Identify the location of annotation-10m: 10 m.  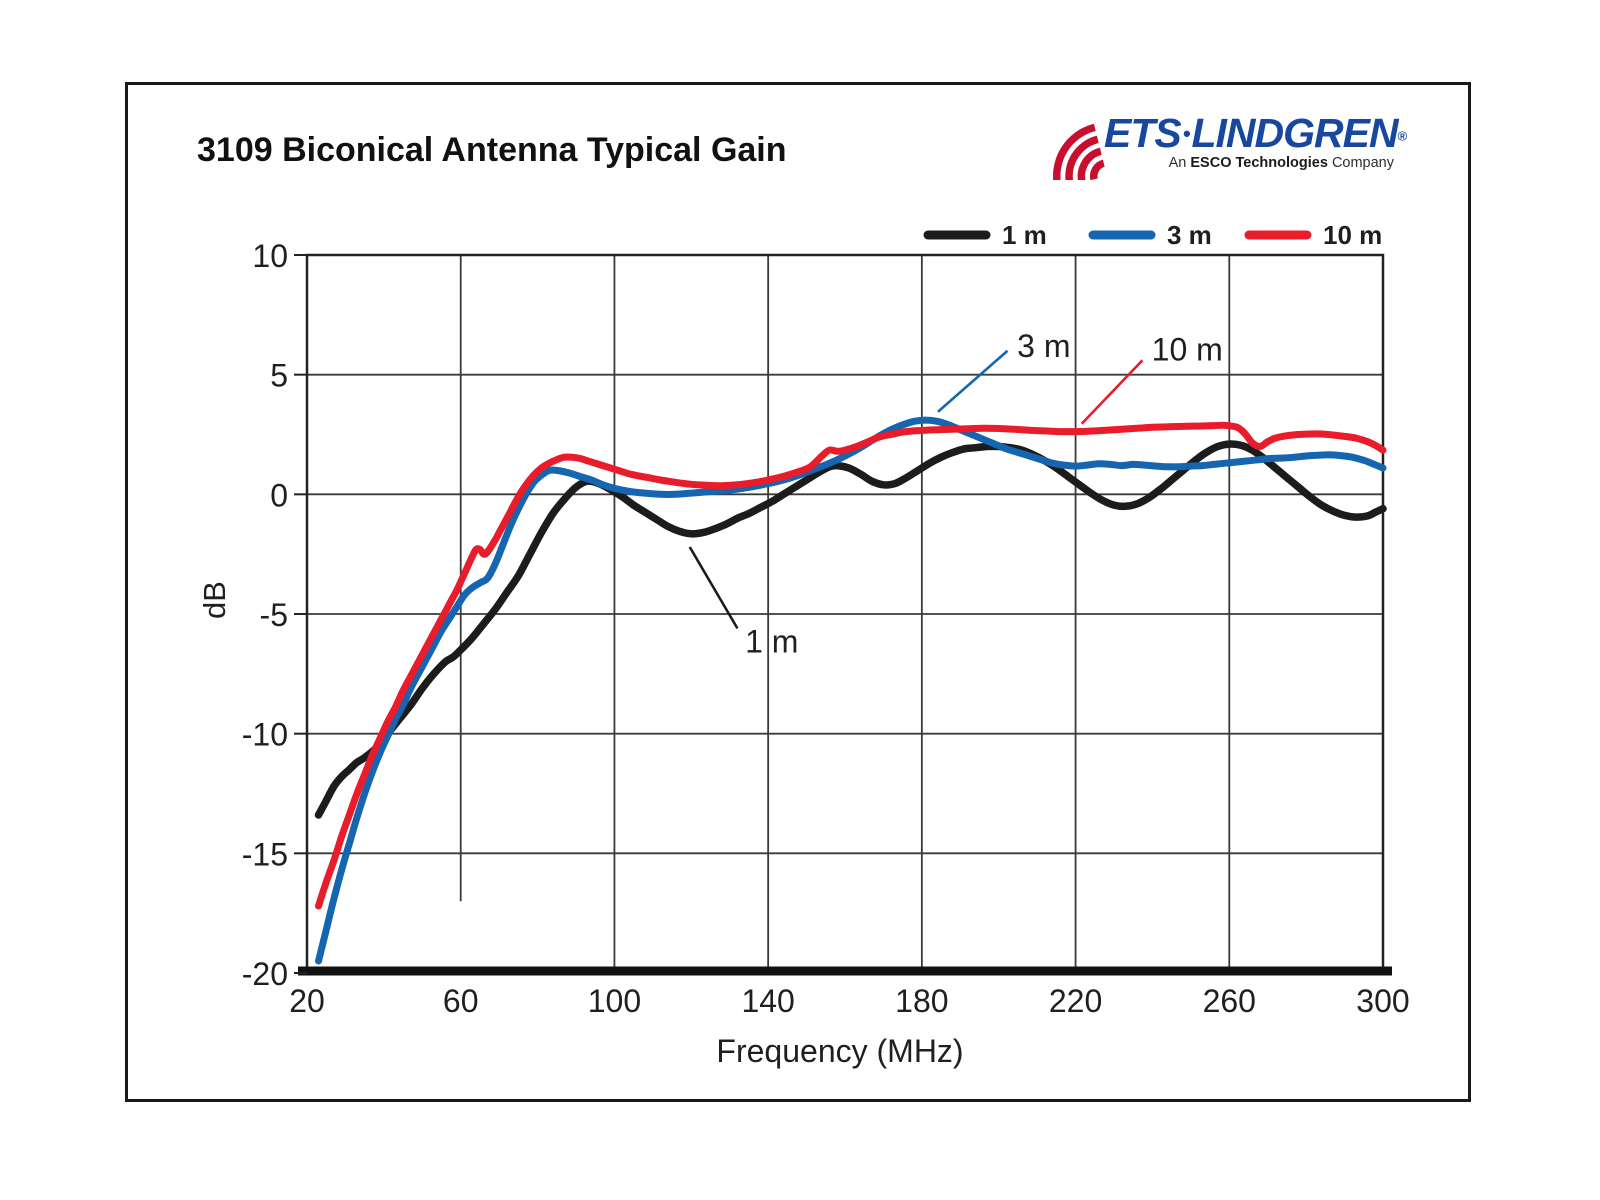
(1151, 378).